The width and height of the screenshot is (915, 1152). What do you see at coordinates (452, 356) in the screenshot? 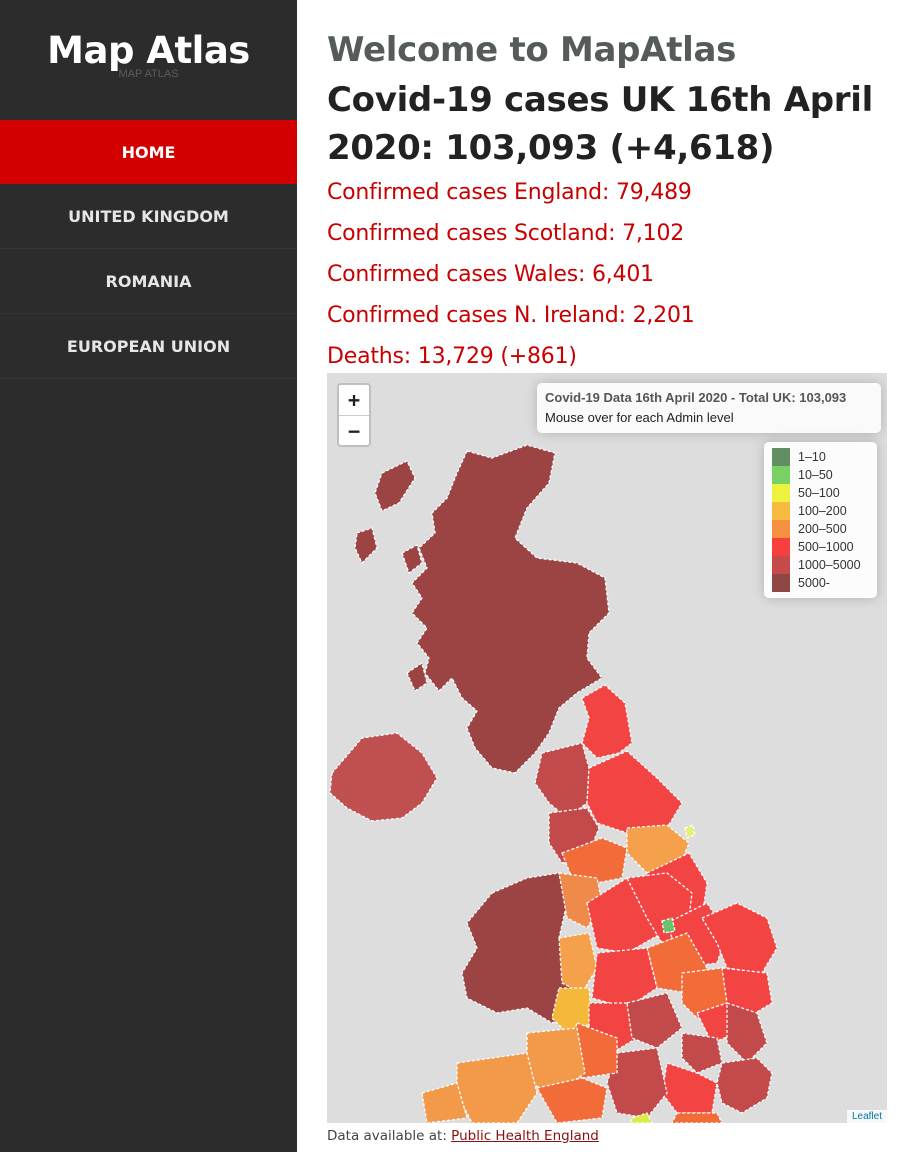
I see `stat-deaths: Deaths: 13,729 (+861)` at bounding box center [452, 356].